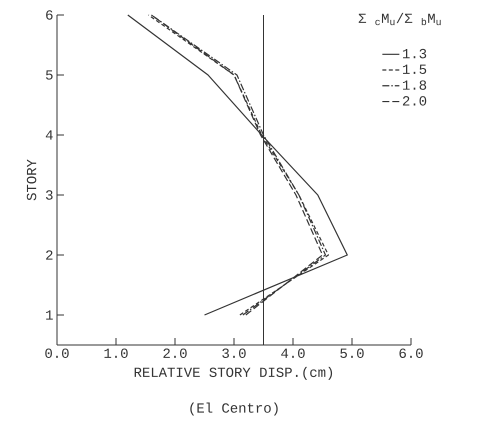  I want to click on legend-label: 2.0, so click(414, 101).